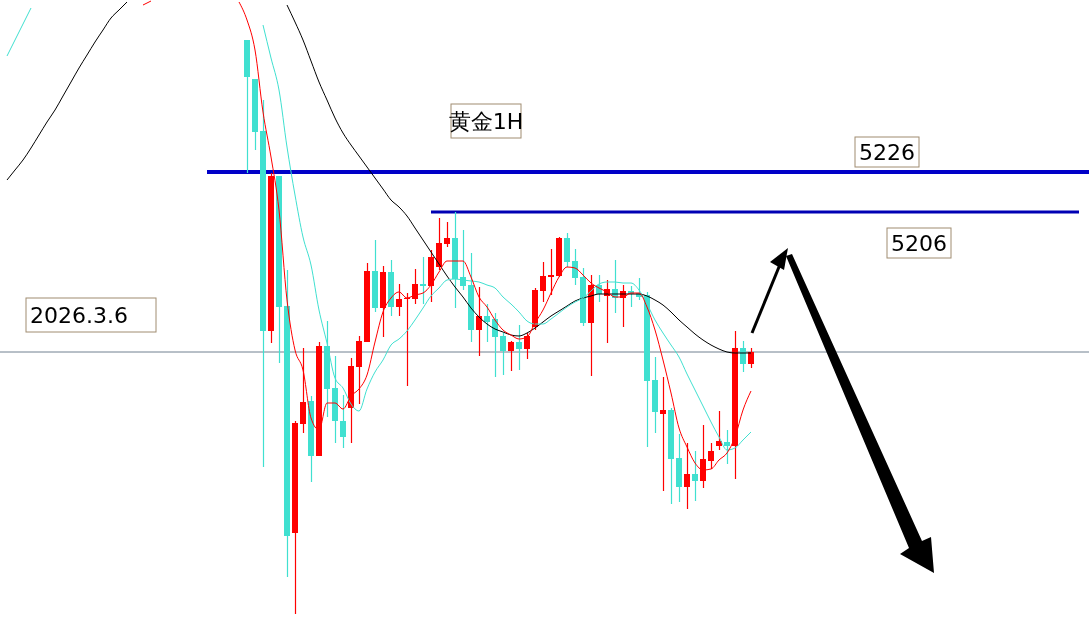 Image resolution: width=1089 pixels, height=629 pixels. Describe the element at coordinates (486, 121) in the screenshot. I see `annotation: 黄金1H` at that location.